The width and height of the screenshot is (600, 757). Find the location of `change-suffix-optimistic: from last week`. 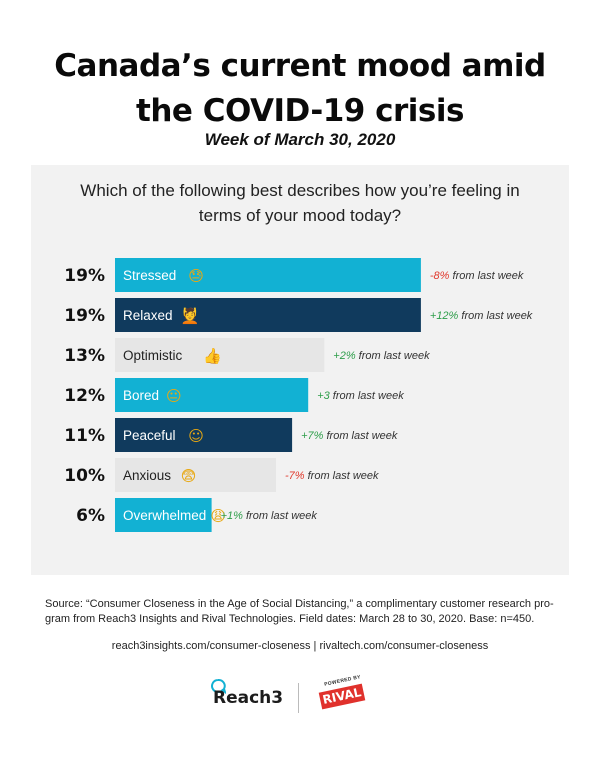

change-suffix-optimistic: from last week is located at coordinates (393, 356).